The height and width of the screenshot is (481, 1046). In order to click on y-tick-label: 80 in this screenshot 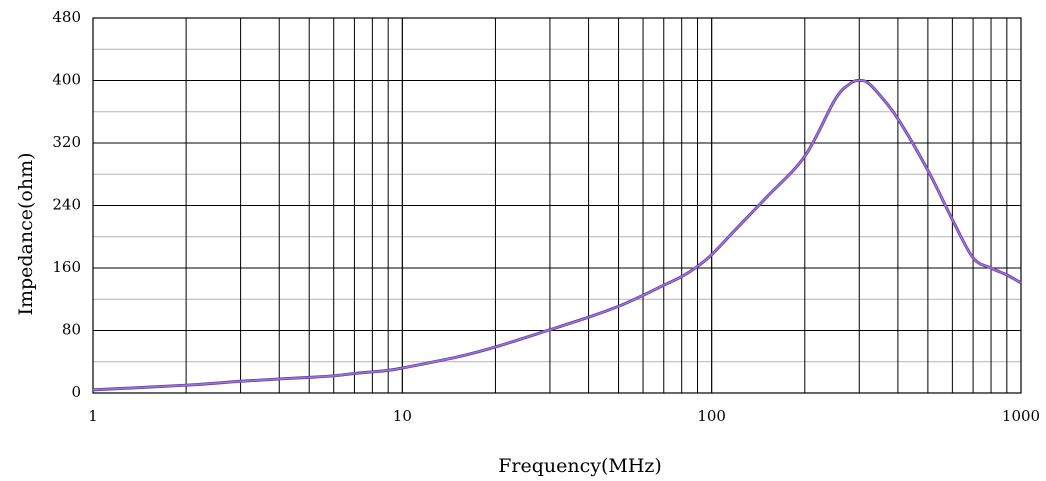, I will do `click(71, 330)`.